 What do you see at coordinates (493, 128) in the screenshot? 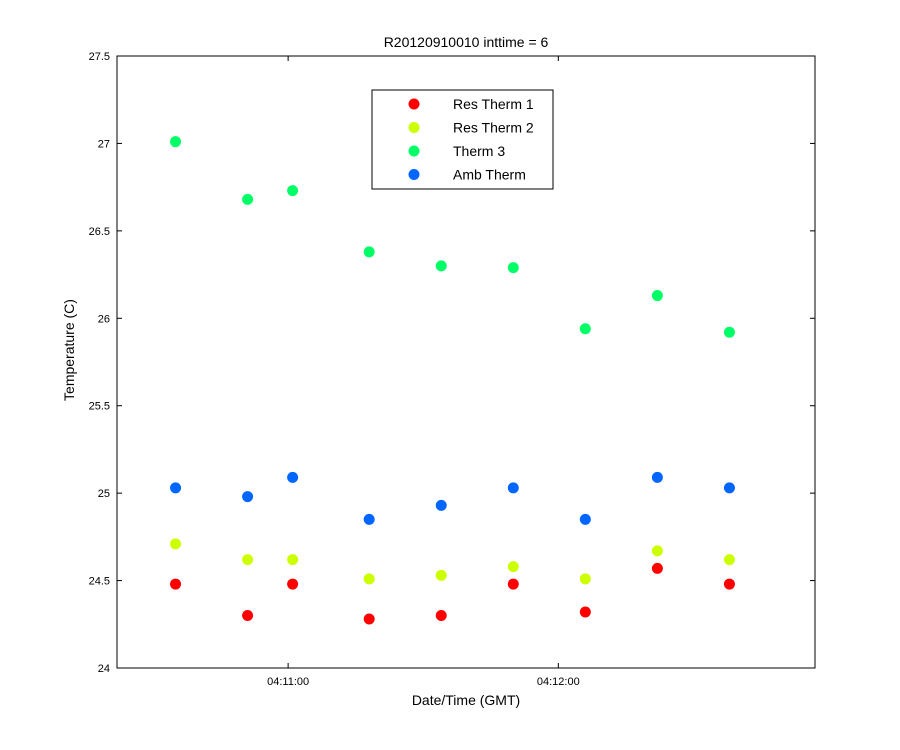
I see `legend-label: Res Therm 2` at bounding box center [493, 128].